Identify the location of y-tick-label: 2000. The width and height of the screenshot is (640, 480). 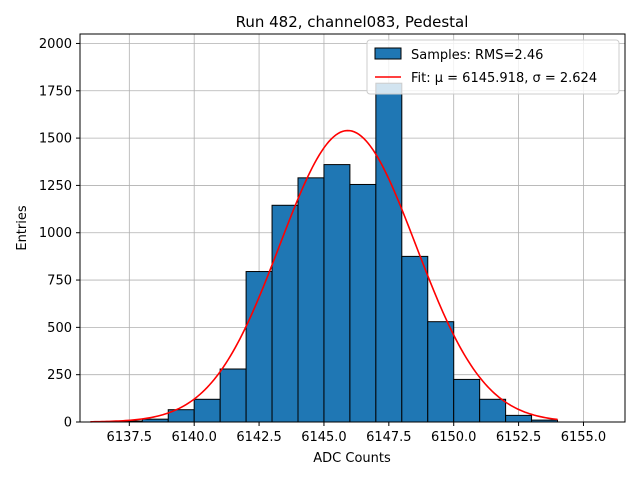
(55, 44).